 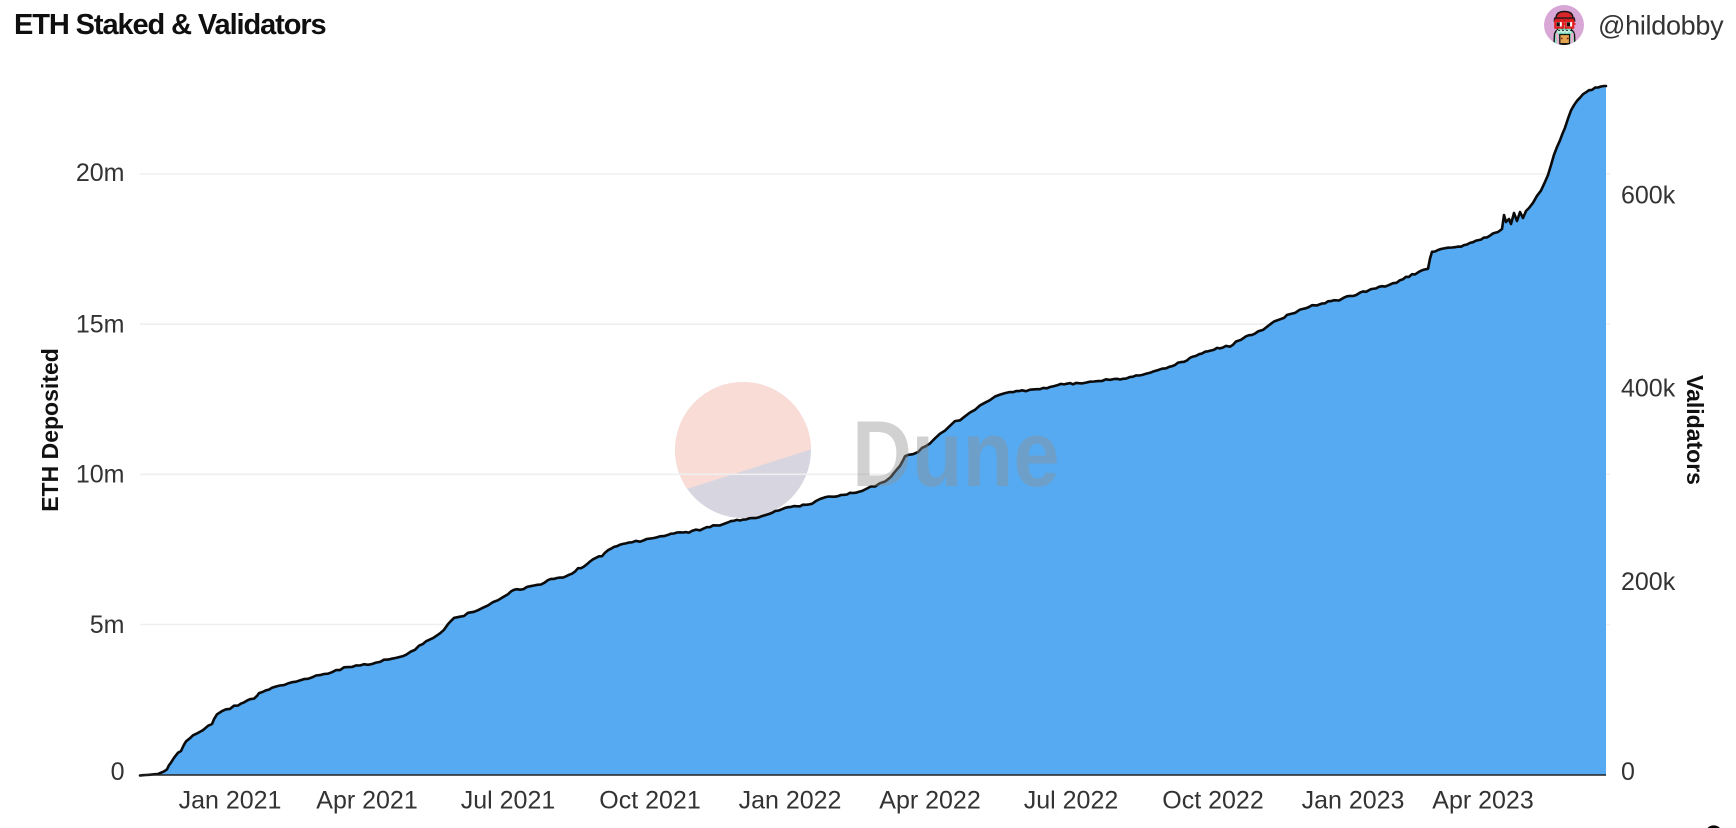 I want to click on svg-text: Oct 2021, so click(x=649, y=801).